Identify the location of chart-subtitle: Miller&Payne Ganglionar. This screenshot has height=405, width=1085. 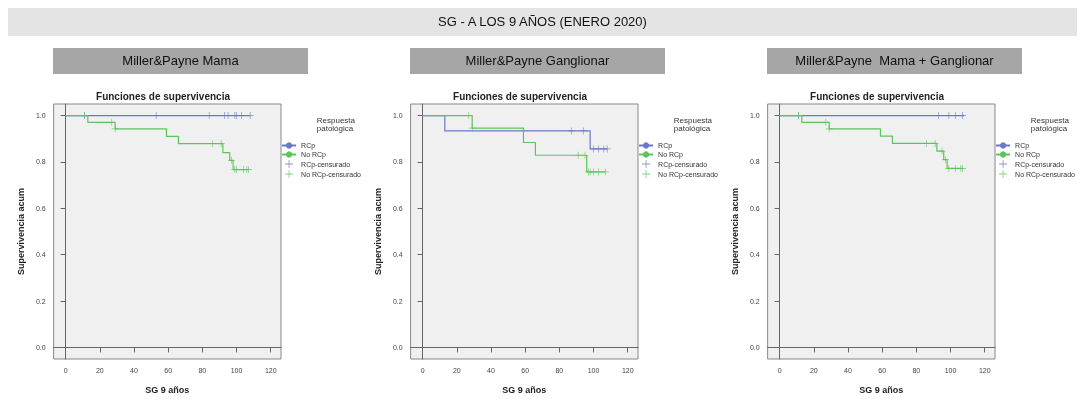
(537, 61).